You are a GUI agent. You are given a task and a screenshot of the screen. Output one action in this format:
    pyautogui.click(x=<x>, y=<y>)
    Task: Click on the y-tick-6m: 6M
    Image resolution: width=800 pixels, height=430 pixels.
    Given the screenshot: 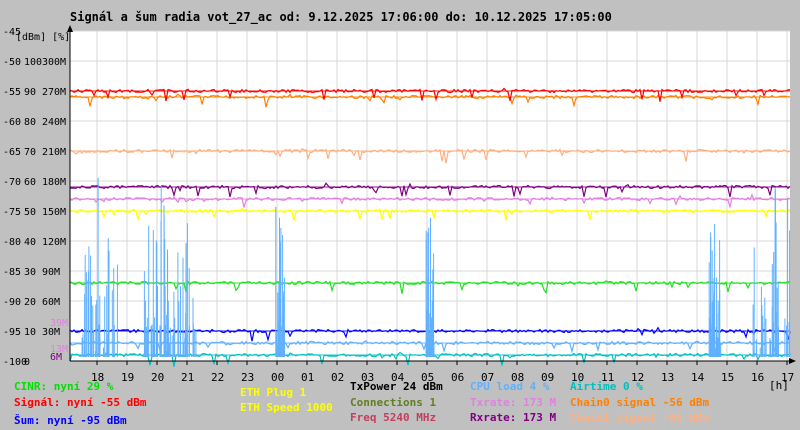 What is the action you would take?
    pyautogui.click(x=56, y=357)
    